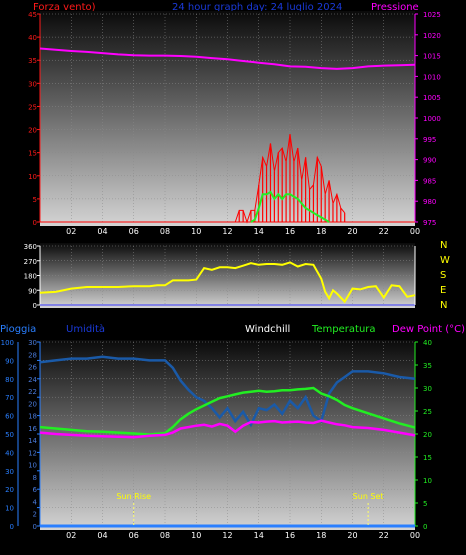  What do you see at coordinates (259, 535) in the screenshot?
I see `x-tick-label: 14` at bounding box center [259, 535].